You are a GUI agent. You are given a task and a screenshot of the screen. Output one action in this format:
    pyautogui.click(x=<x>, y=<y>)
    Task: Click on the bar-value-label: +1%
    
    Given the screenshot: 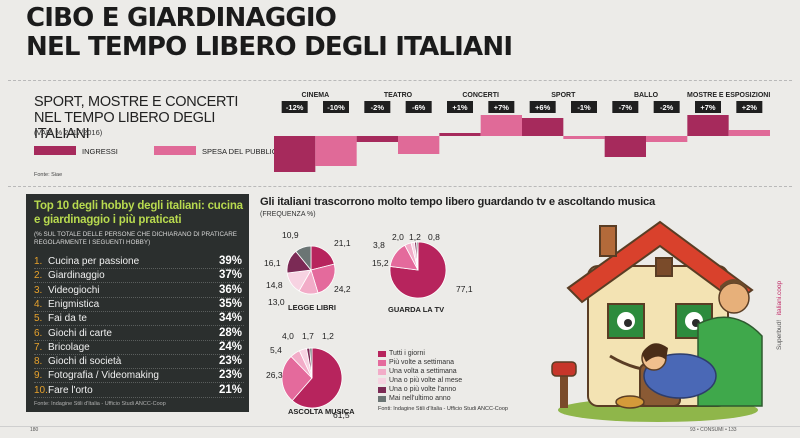 What is the action you would take?
    pyautogui.click(x=460, y=107)
    